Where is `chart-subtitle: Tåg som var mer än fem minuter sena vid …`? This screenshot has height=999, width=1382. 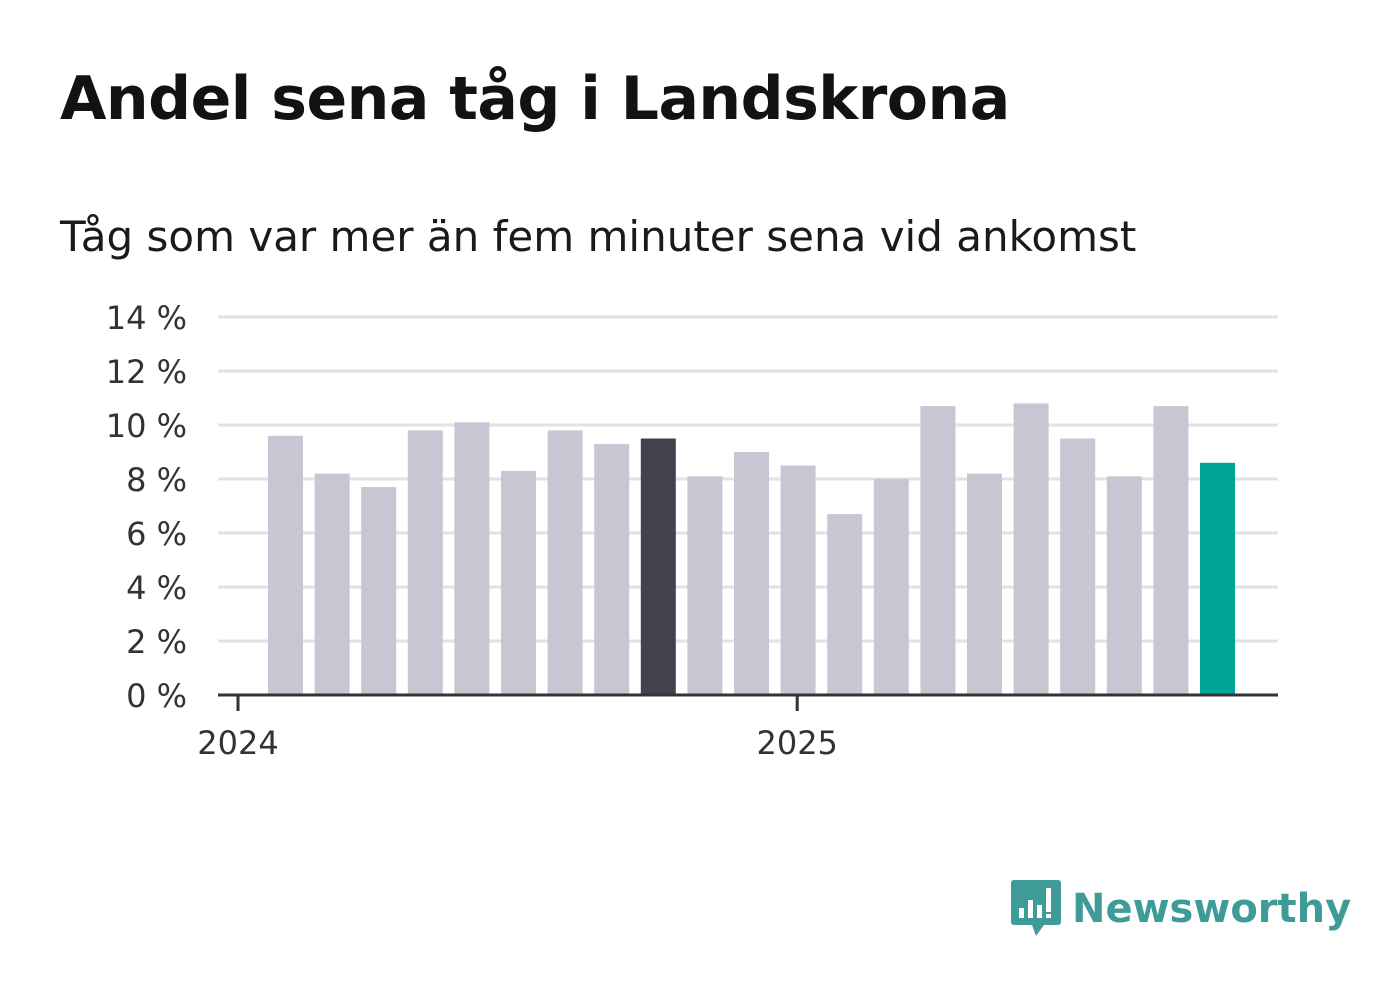
chart-subtitle: Tåg som var mer än fem minuter sena vid … is located at coordinates (598, 236).